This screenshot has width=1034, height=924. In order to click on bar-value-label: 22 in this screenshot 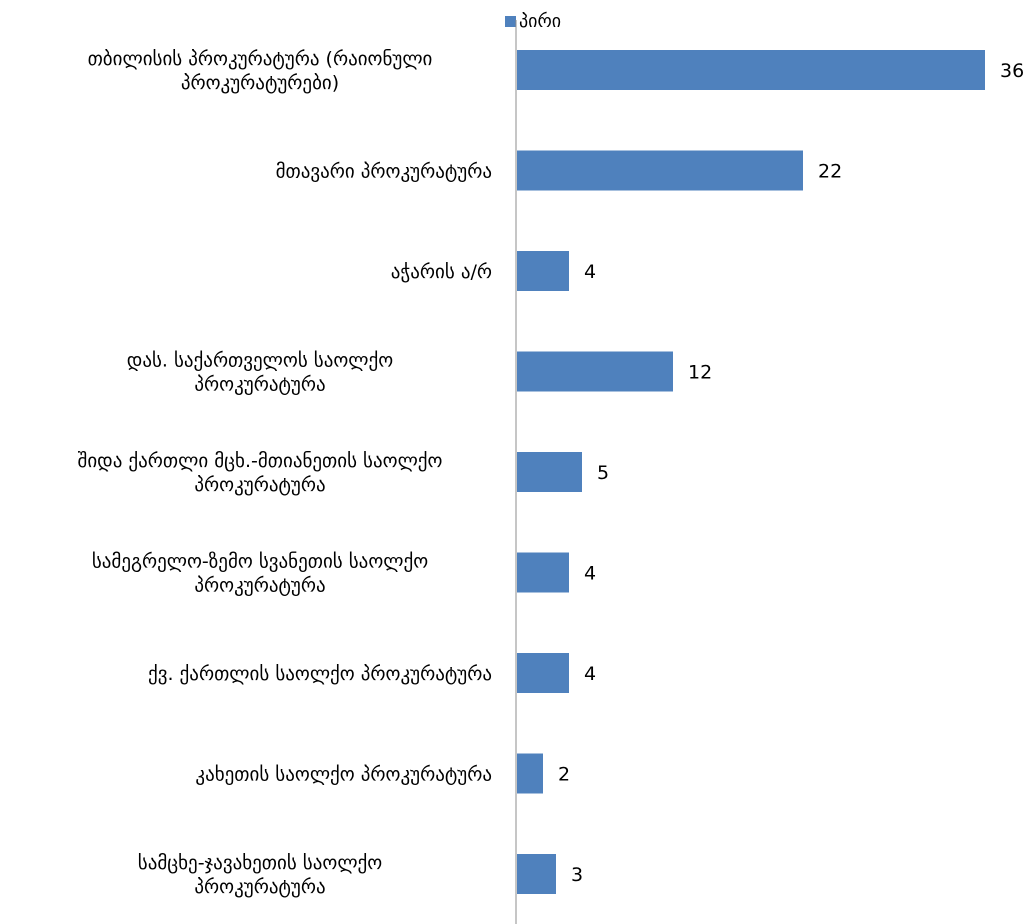, I will do `click(830, 172)`.